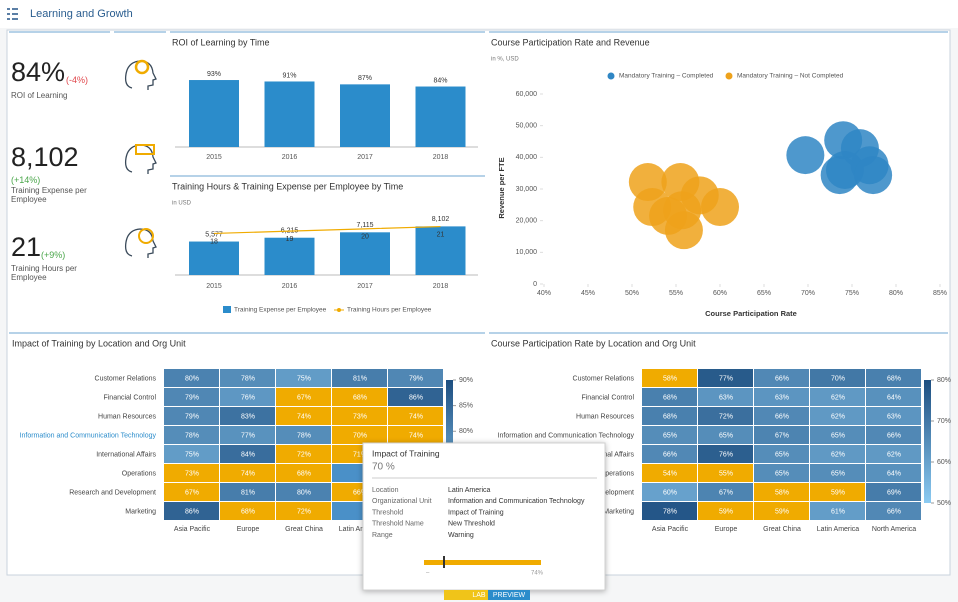 The image size is (958, 602). Describe the element at coordinates (406, 453) in the screenshot. I see `tooltip-title: Impact of Training` at that location.